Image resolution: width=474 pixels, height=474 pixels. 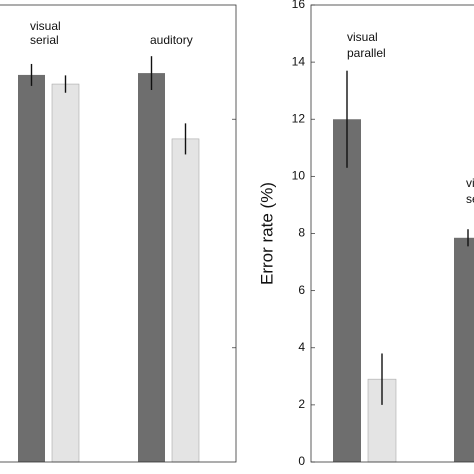 What do you see at coordinates (266, 233) in the screenshot?
I see `y-axis-label: Error rate (%)` at bounding box center [266, 233].